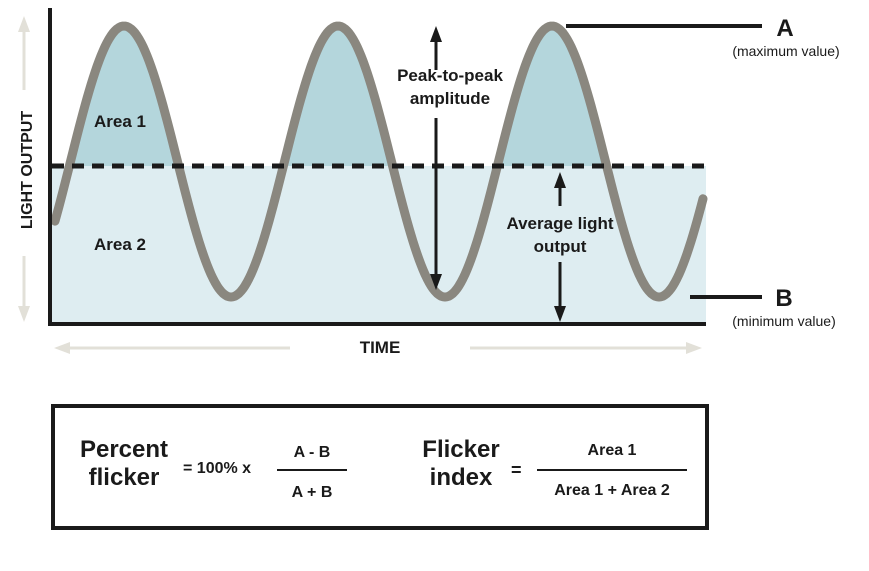  What do you see at coordinates (785, 51) in the screenshot?
I see `max-caption: (maximum value)` at bounding box center [785, 51].